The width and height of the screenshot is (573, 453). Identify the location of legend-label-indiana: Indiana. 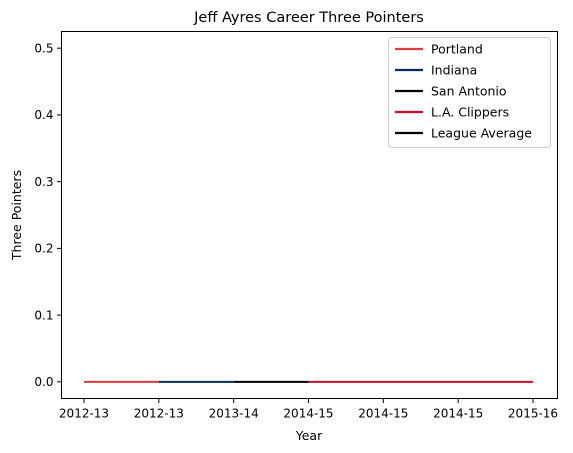
(454, 69).